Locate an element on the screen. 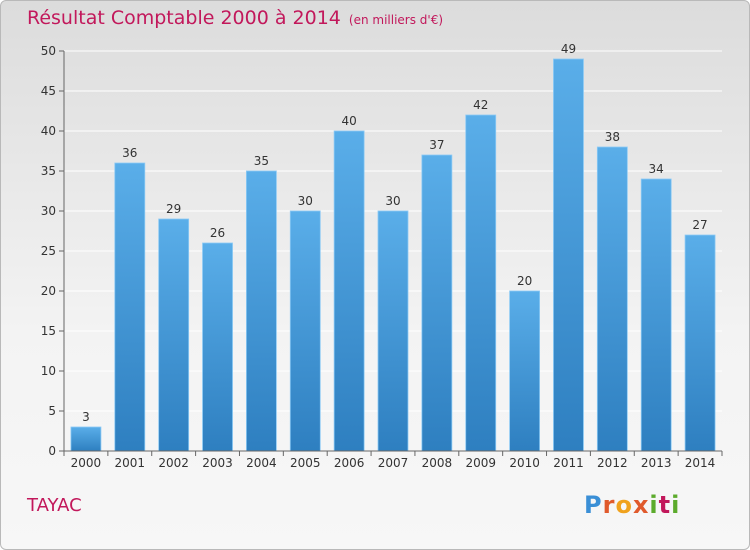  y-tick-label: 30 is located at coordinates (48, 211).